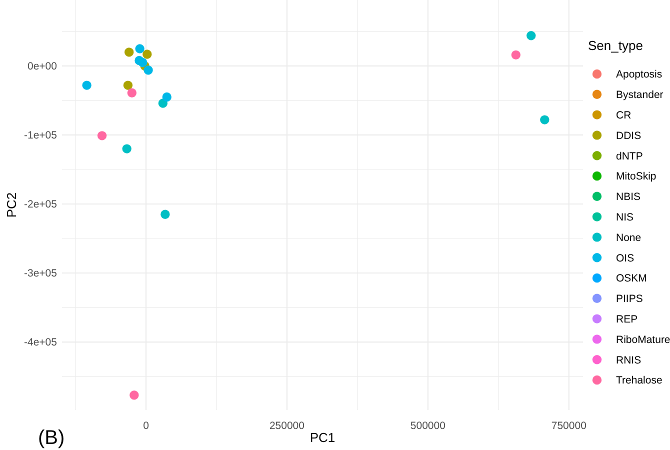 Image resolution: width=670 pixels, height=450 pixels. What do you see at coordinates (428, 426) in the screenshot?
I see `x-tick-label: 500000` at bounding box center [428, 426].